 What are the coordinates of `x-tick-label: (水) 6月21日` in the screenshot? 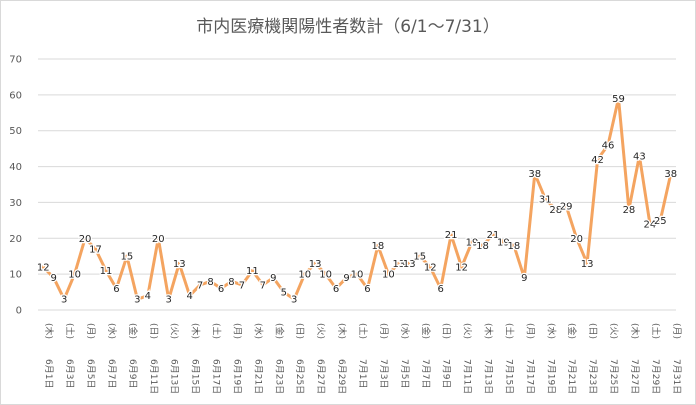 It's located at (258, 358).